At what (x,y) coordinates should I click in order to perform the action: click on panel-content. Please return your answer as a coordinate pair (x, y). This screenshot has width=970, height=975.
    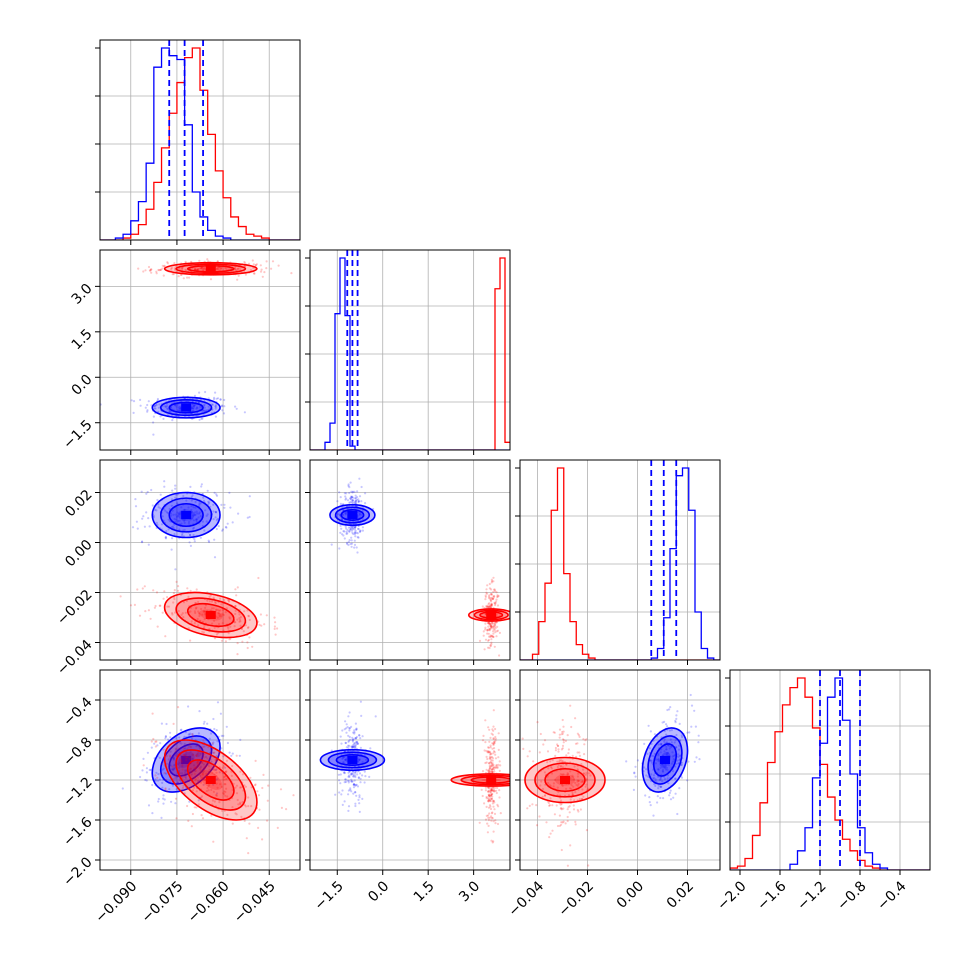
    Looking at the image, I should click on (410, 350).